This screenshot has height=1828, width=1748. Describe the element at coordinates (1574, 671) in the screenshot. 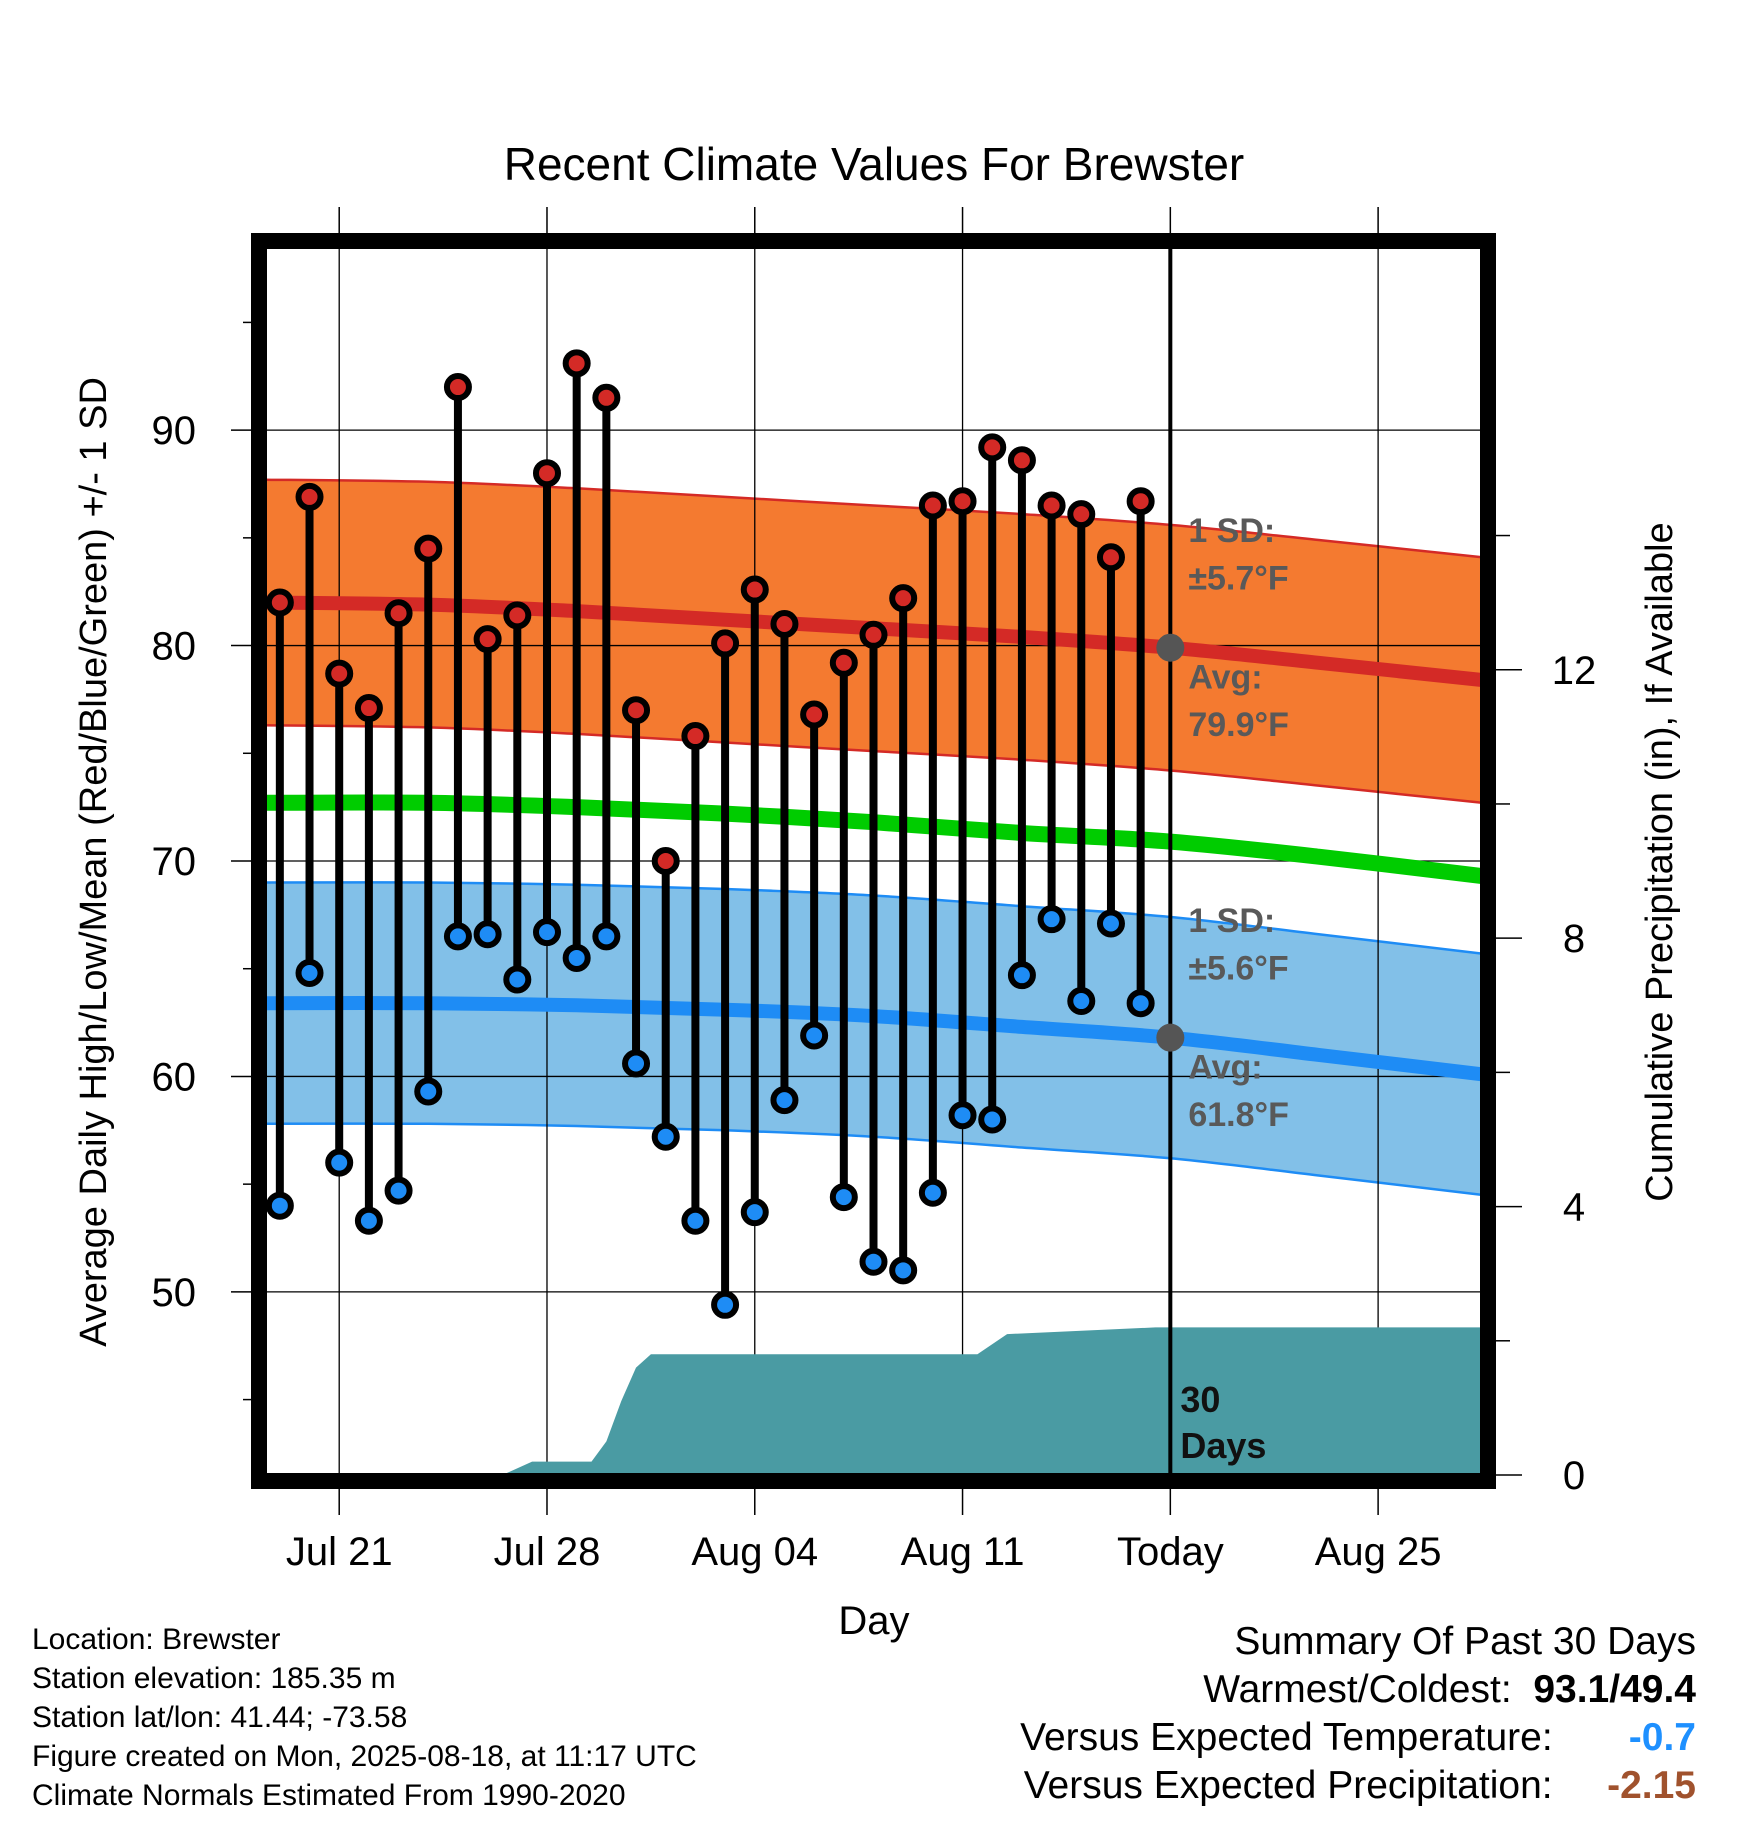

I see `y2-tick-label: 12` at that location.